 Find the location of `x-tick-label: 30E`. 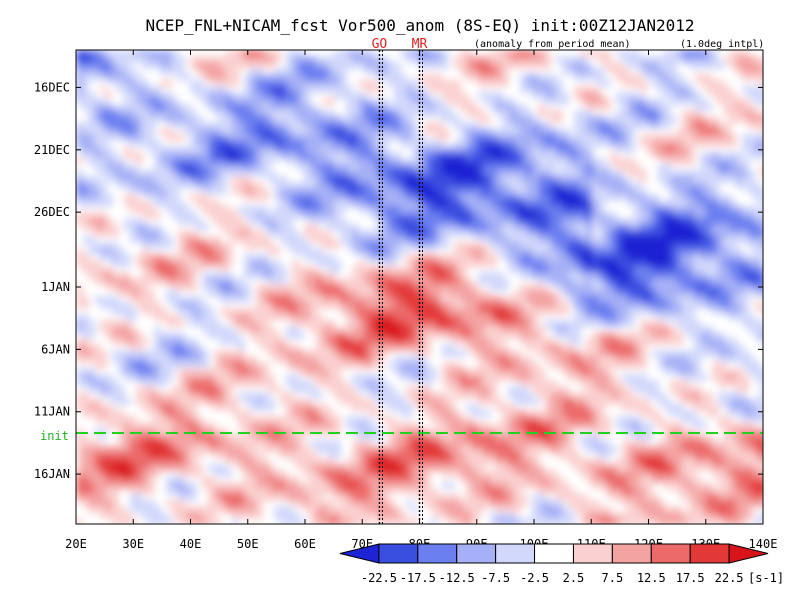

x-tick-label: 30E is located at coordinates (133, 544).